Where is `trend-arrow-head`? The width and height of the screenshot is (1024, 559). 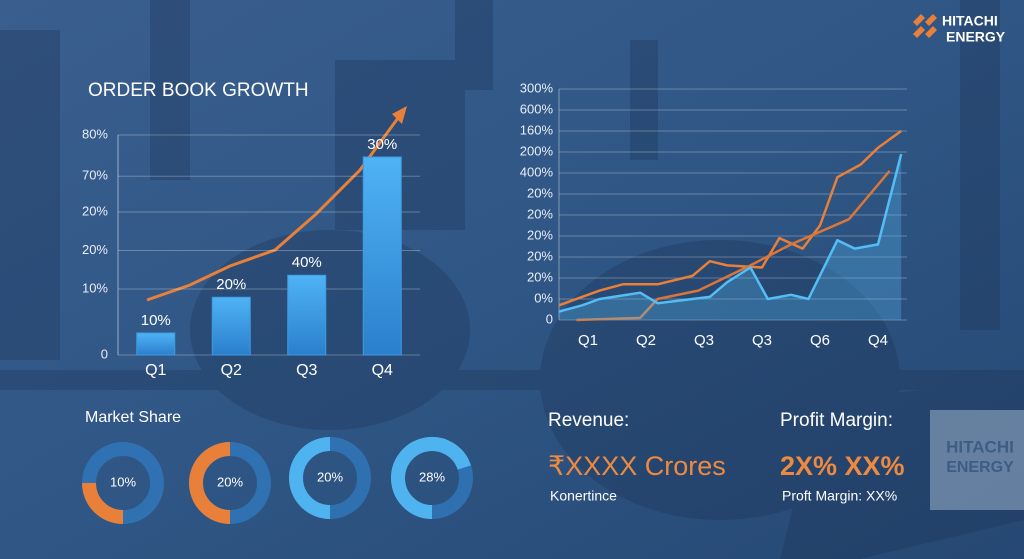
trend-arrow-head is located at coordinates (399, 115).